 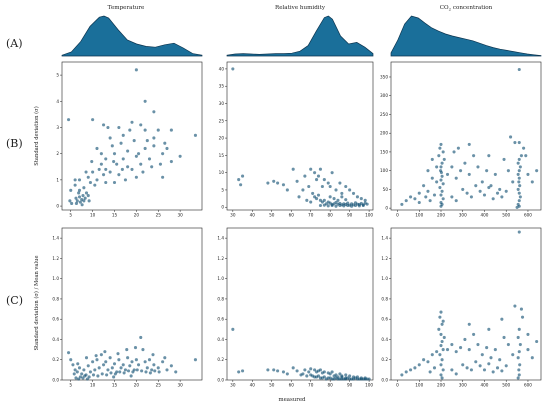 I want to click on column-title-relative-humidity: Relative humidity, so click(x=300, y=8).